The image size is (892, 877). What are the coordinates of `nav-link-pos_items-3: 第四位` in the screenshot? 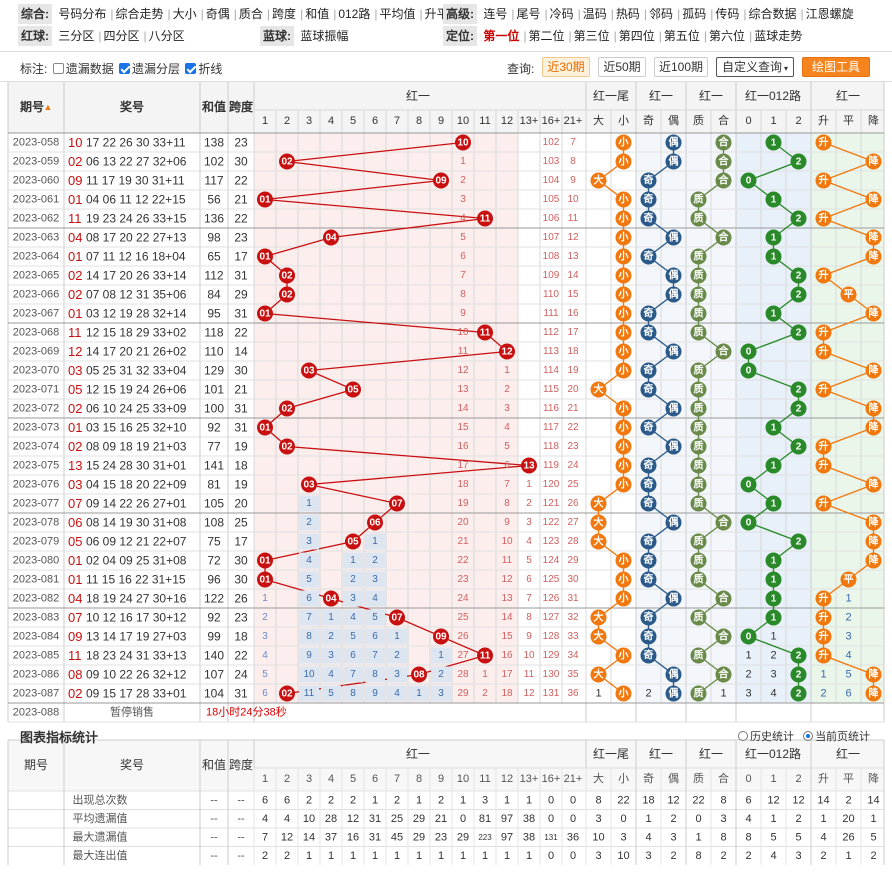 It's located at (636, 36).